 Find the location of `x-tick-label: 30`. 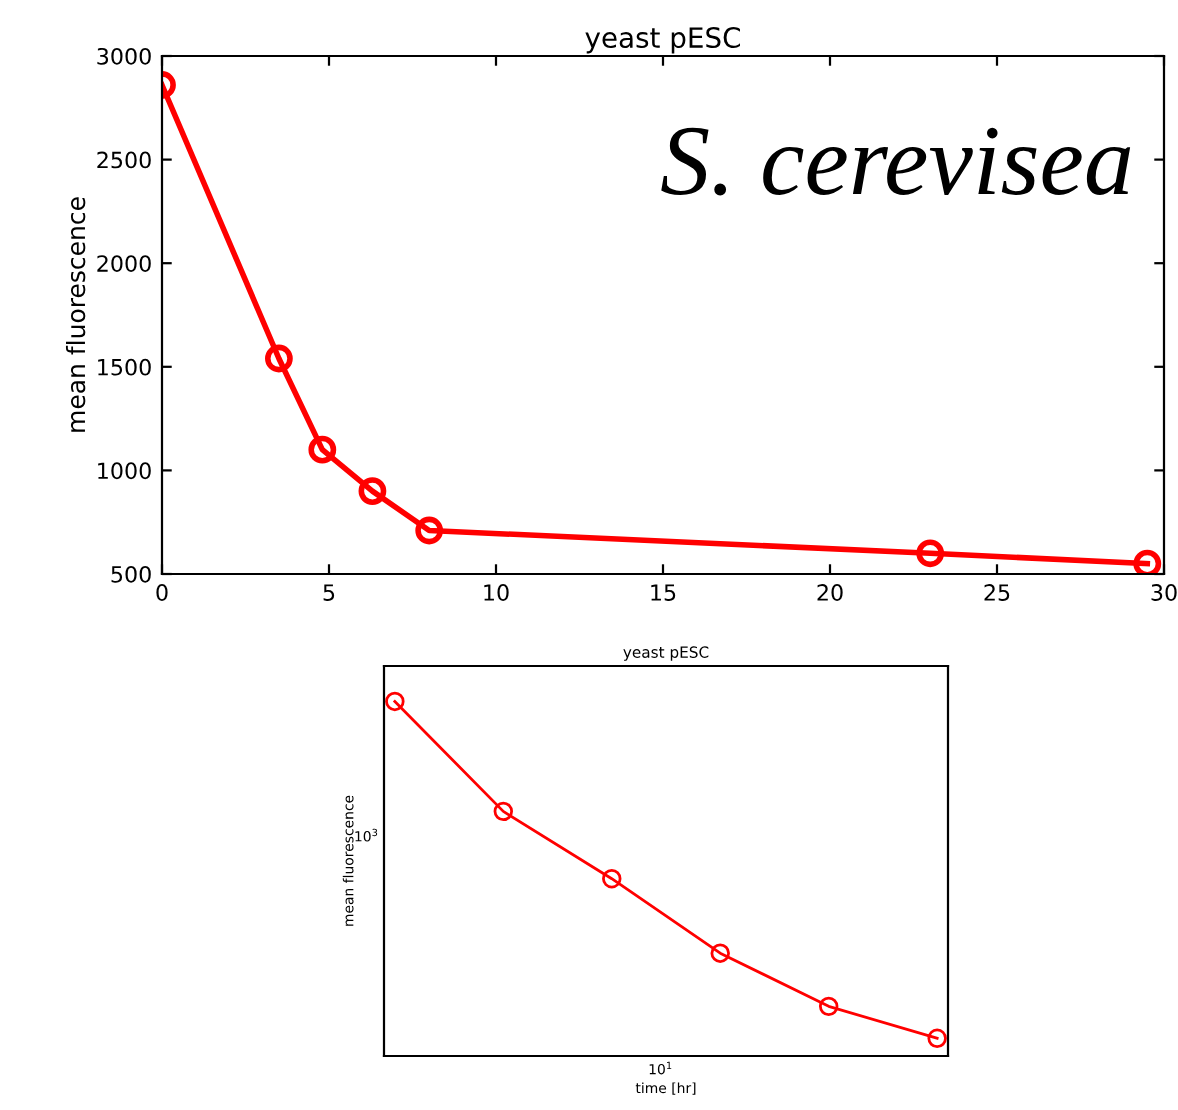

x-tick-label: 30 is located at coordinates (1164, 592).